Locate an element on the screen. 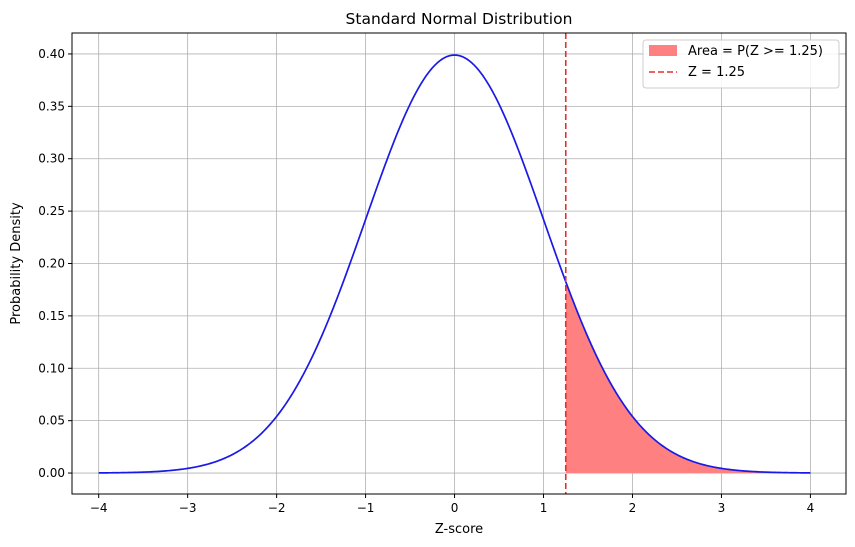  y-tick-label: 0.15 is located at coordinates (51, 316).